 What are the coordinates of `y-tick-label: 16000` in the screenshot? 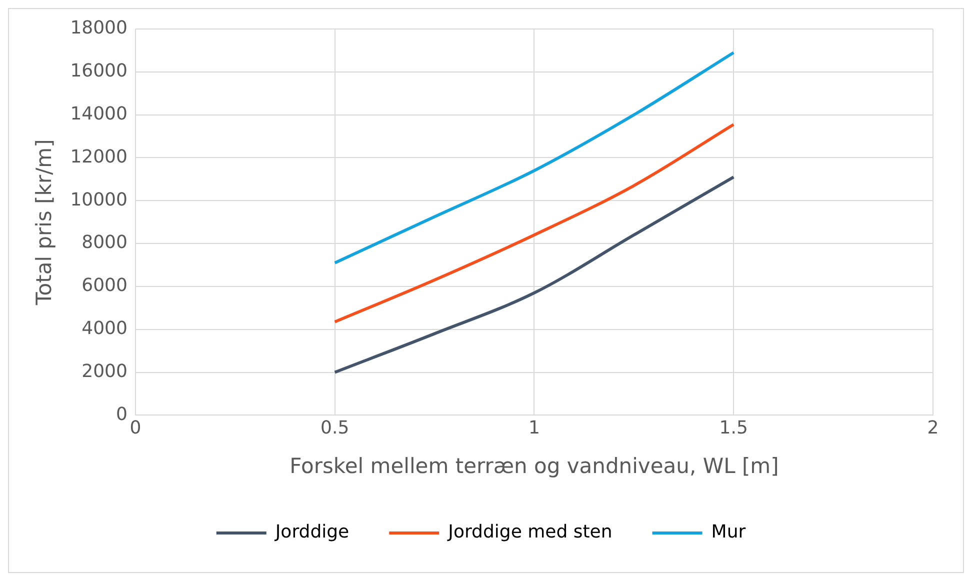 It's located at (99, 71).